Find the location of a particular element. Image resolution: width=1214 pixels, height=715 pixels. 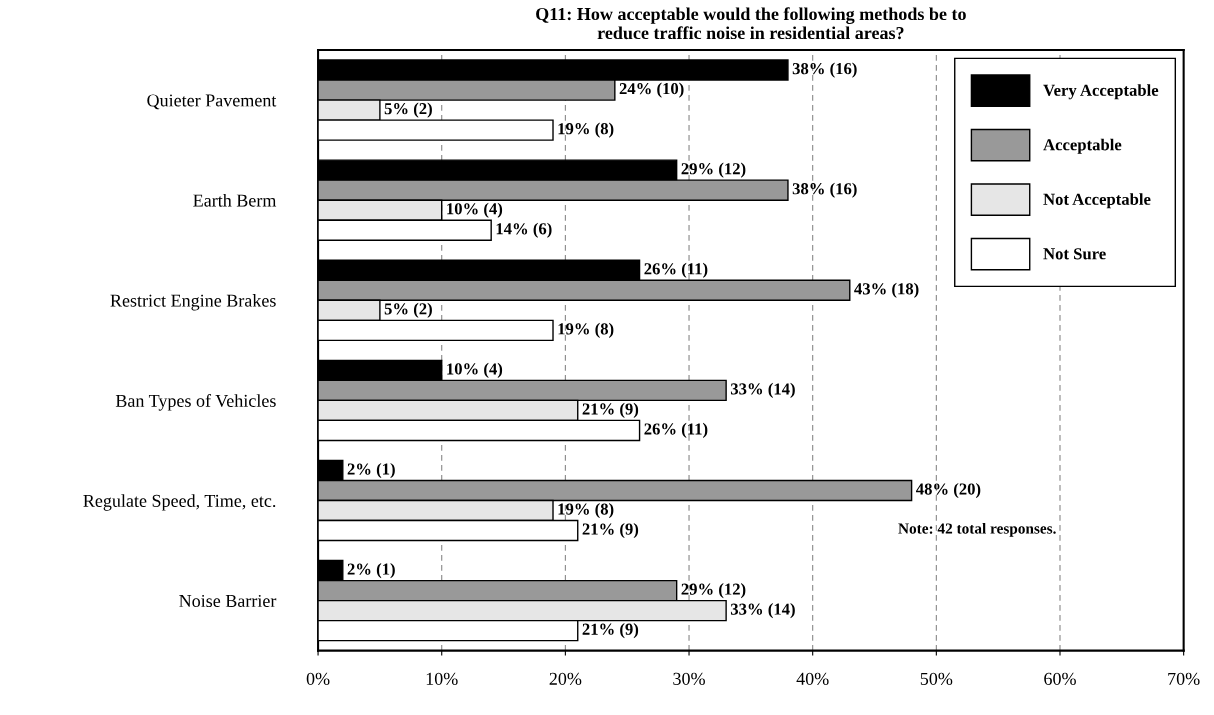

x-tick-label: 0% is located at coordinates (318, 678).